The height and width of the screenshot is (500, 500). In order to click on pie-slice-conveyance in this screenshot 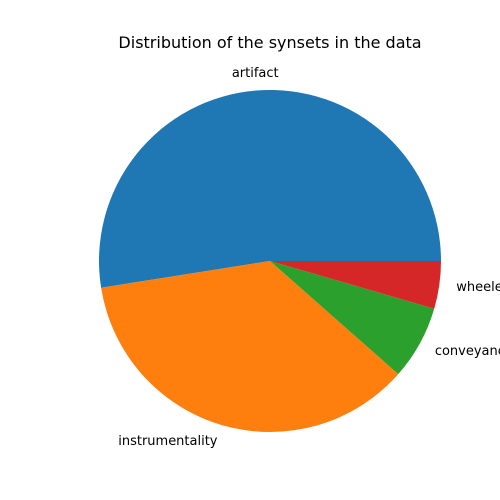, I will do `click(352, 318)`.